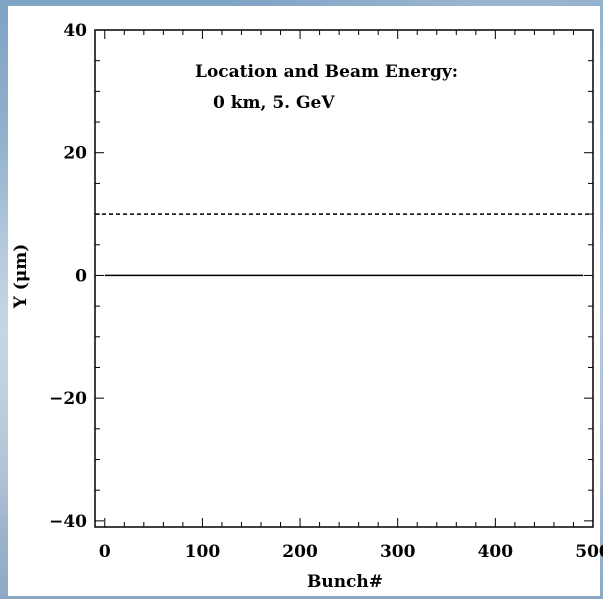  What do you see at coordinates (344, 245) in the screenshot?
I see `series-lines` at bounding box center [344, 245].